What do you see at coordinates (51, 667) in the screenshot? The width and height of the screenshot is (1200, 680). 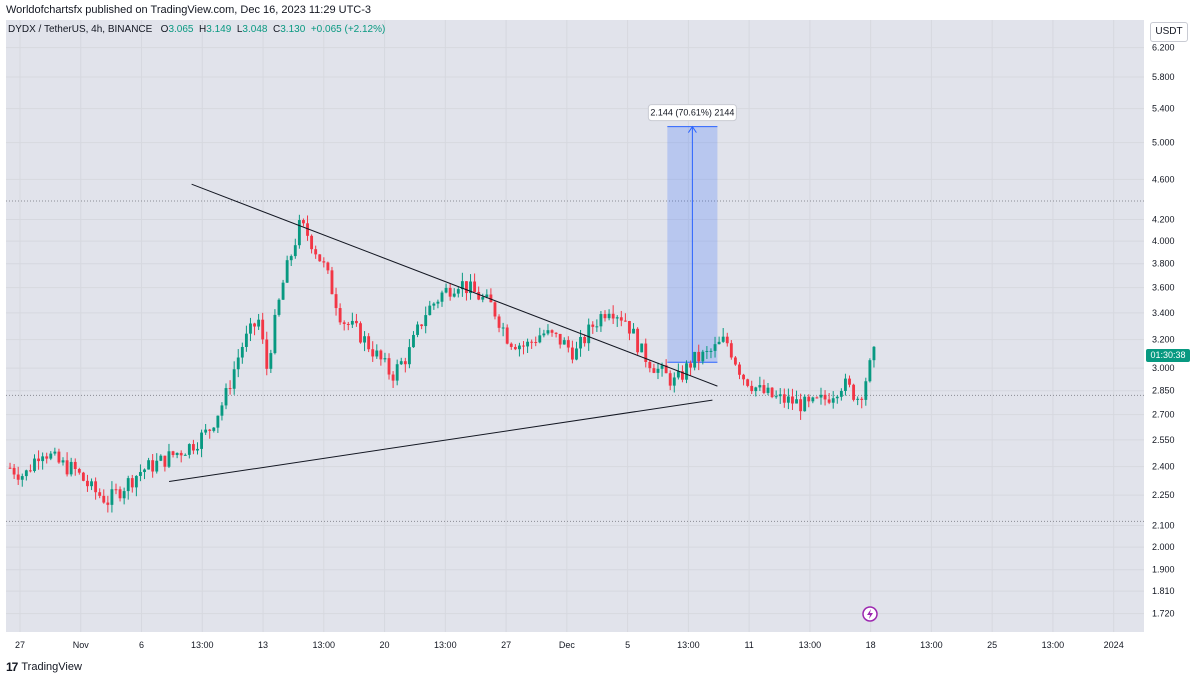 I see `footer-brand: TradingView` at bounding box center [51, 667].